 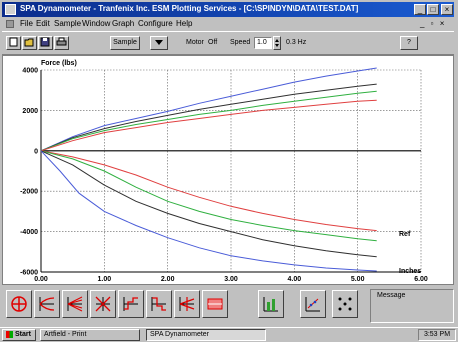 What do you see at coordinates (421, 279) in the screenshot?
I see `x-tick-label: 6.00` at bounding box center [421, 279].